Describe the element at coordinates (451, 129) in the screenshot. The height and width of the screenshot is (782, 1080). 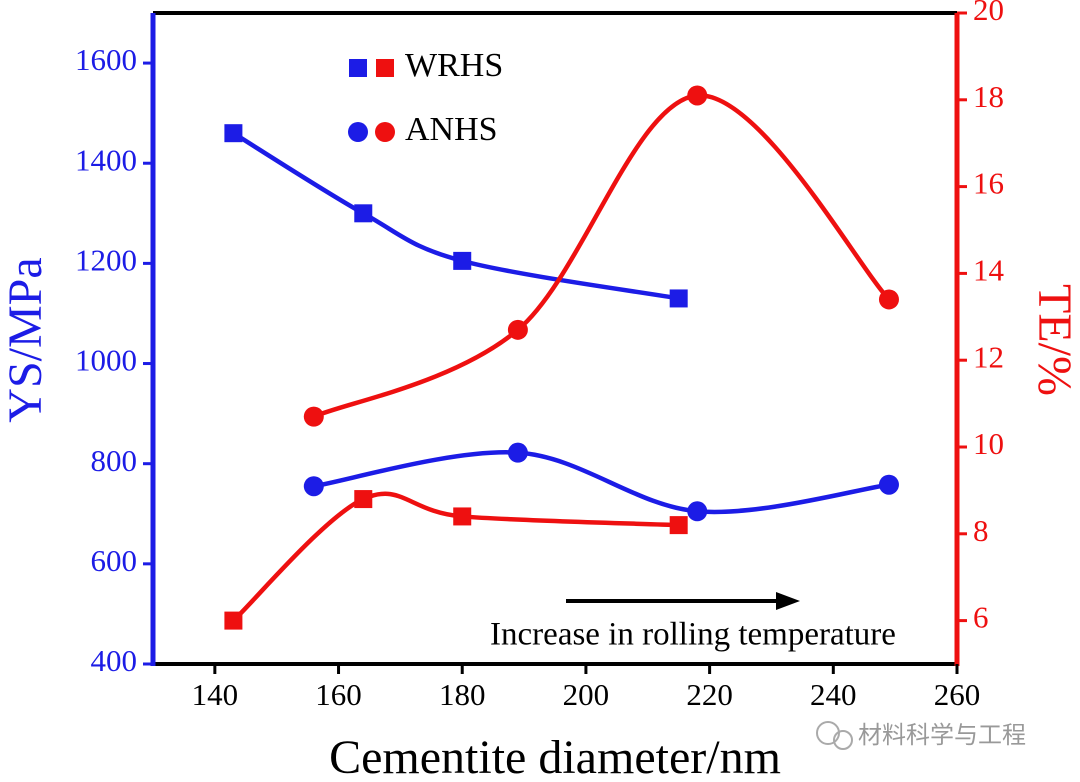
I see `legend-label: ANHS` at that location.